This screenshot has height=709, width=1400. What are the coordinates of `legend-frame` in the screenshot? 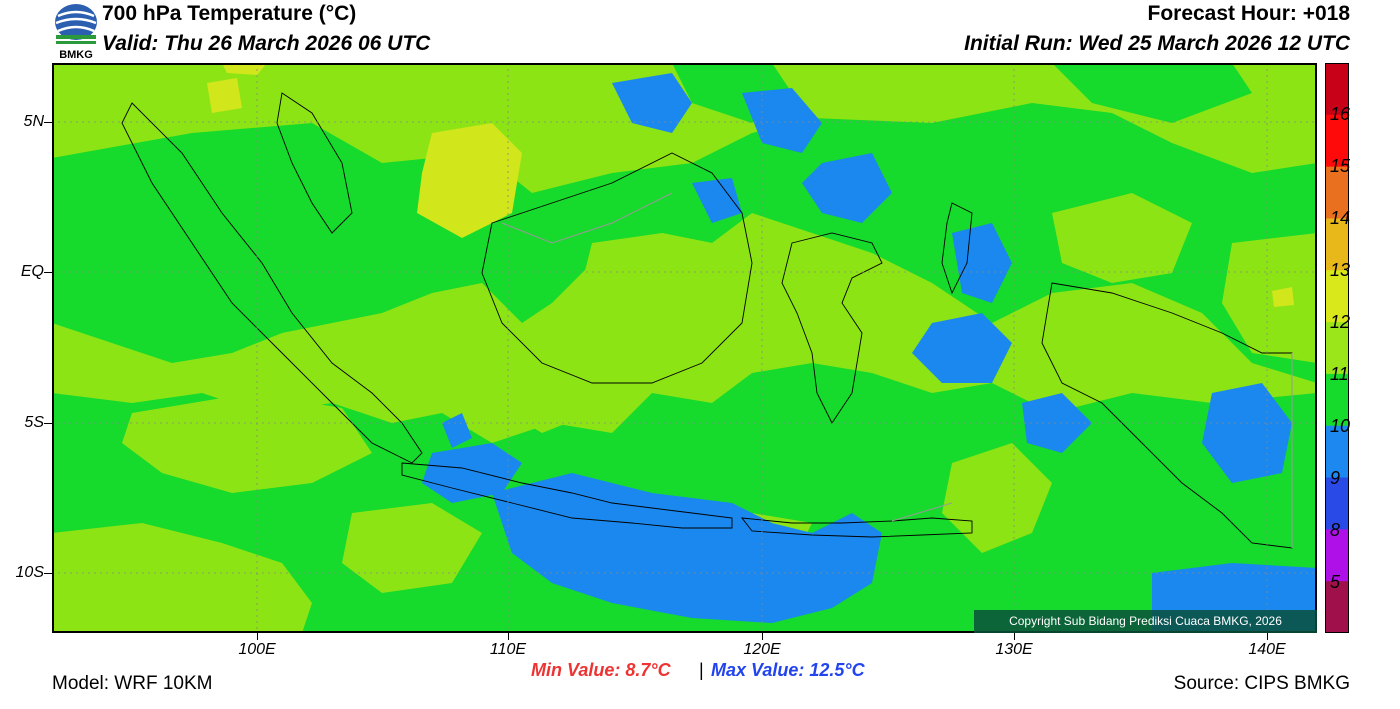 It's located at (1337, 348).